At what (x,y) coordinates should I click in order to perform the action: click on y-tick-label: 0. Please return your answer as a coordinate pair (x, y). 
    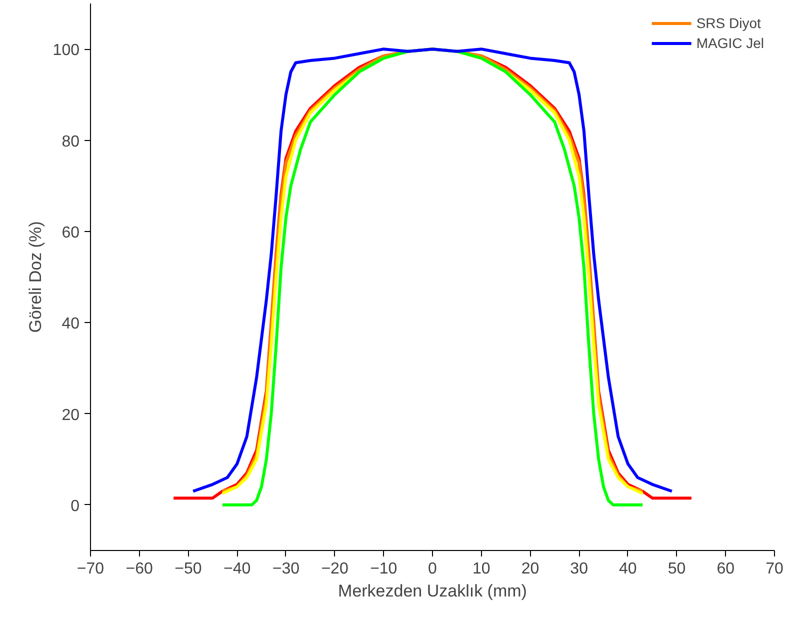
    Looking at the image, I should click on (75, 506).